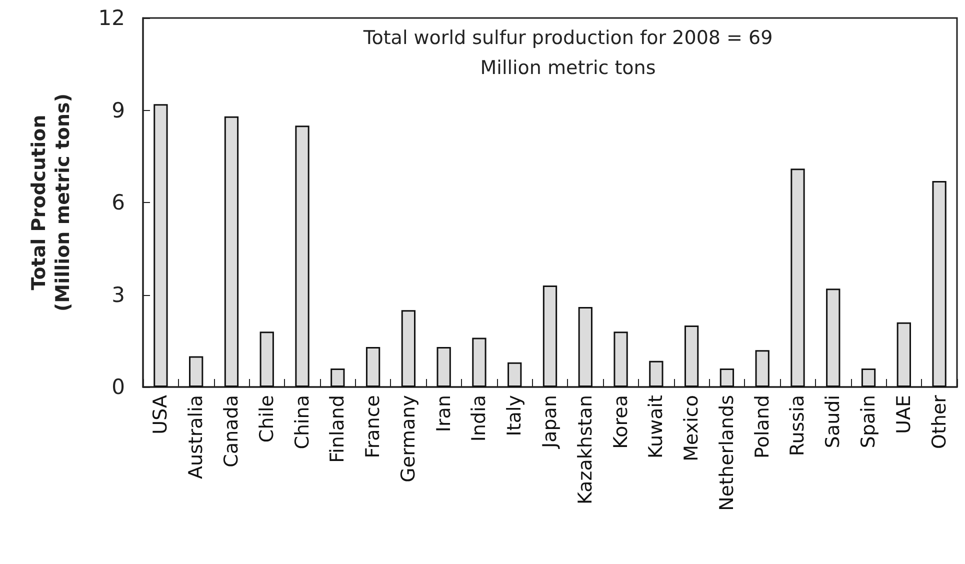  I want to click on x-tick-label: Saudi, so click(833, 421).